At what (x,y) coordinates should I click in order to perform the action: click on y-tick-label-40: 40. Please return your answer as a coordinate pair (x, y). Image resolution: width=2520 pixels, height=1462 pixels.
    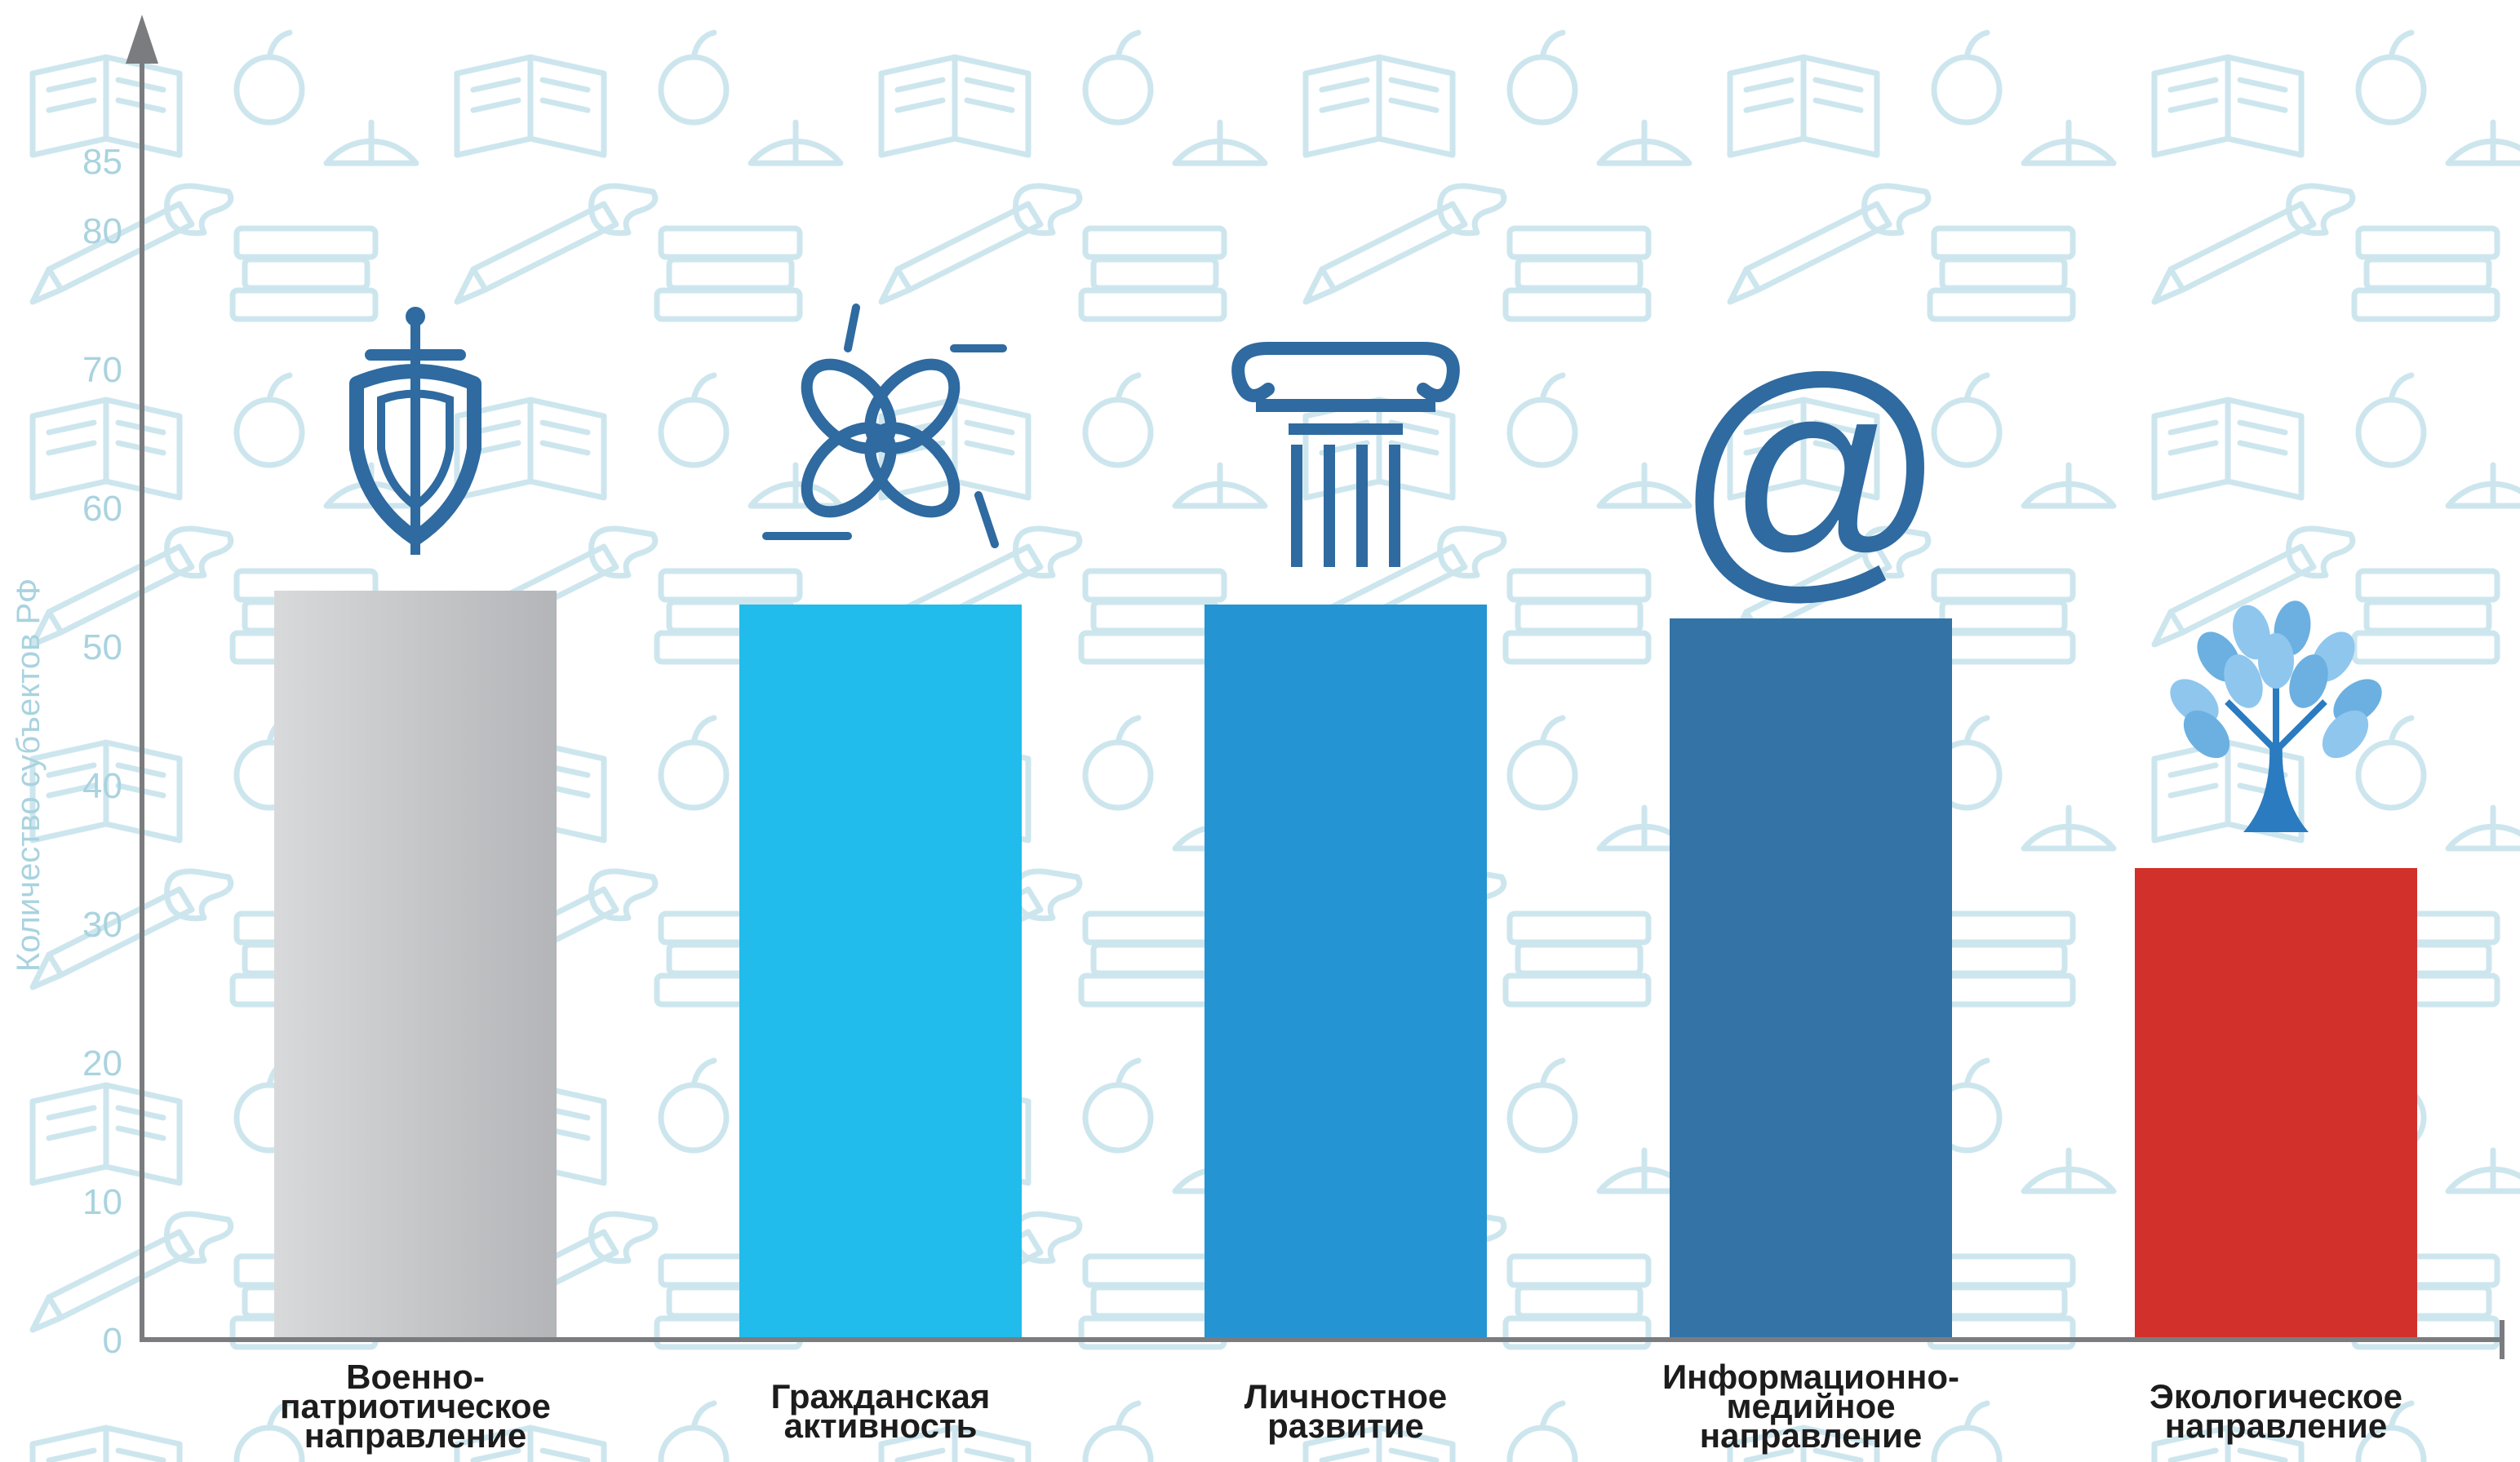
    Looking at the image, I should click on (102, 786).